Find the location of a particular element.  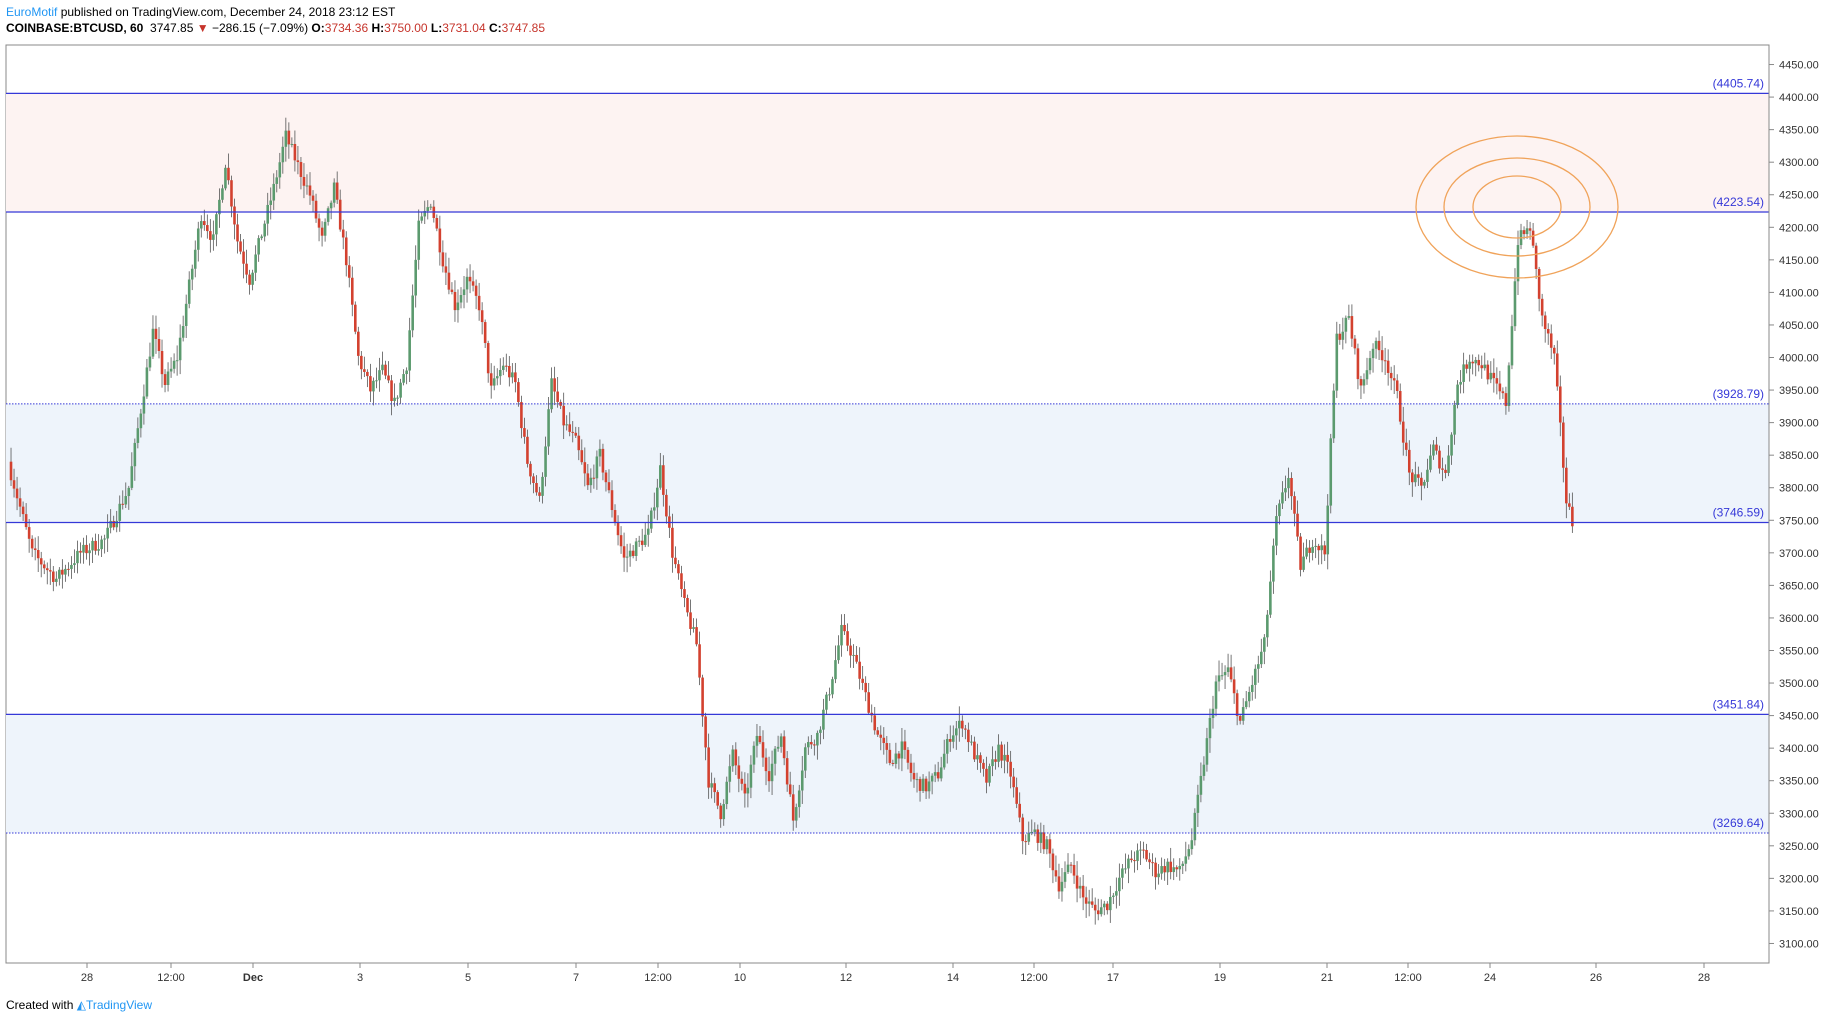

y-tick-label: 4250.00 is located at coordinates (1799, 196).